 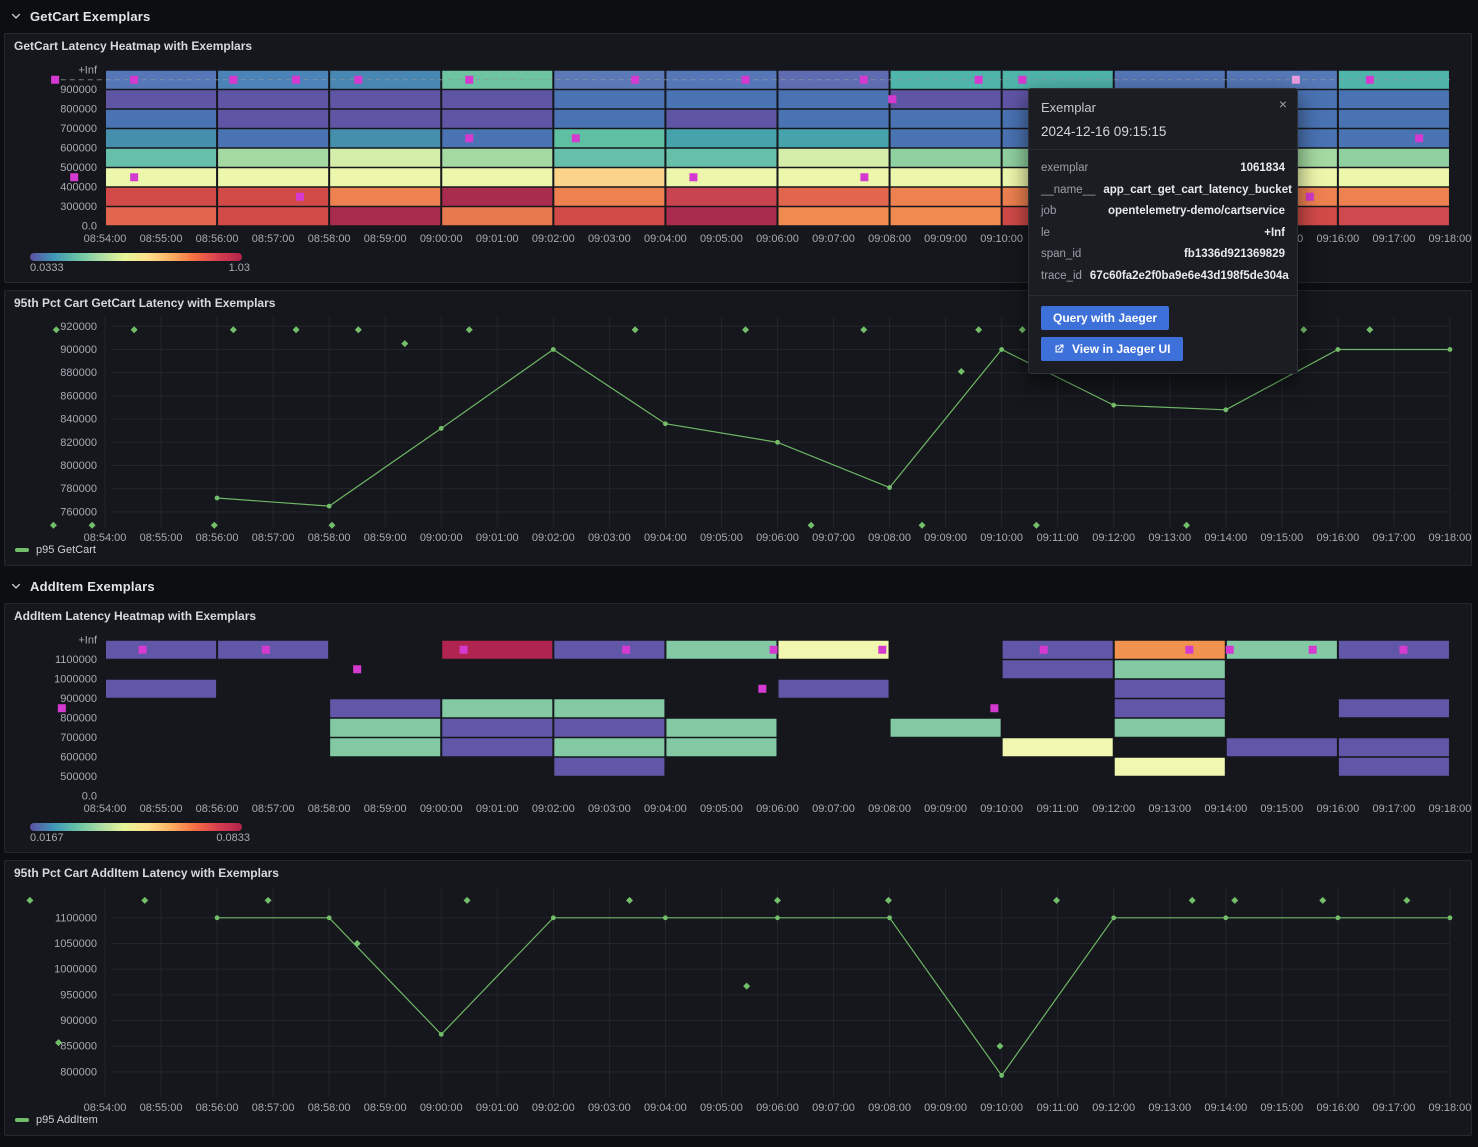 I want to click on tooltip-row: job opentelemetry-demo/cartservice, so click(x=1163, y=212).